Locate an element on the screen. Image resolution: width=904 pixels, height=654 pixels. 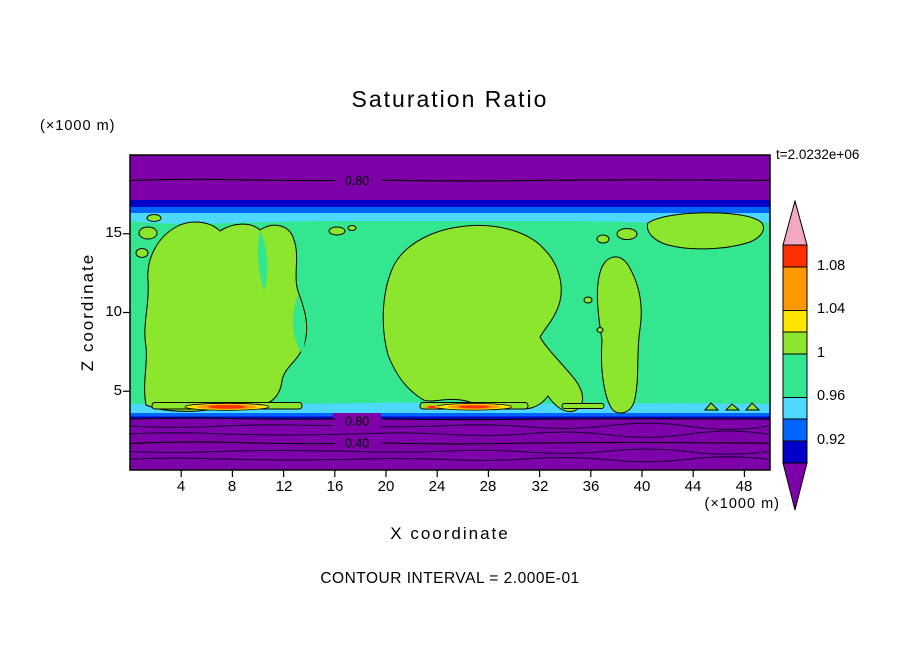
x-tick-label: 40 is located at coordinates (642, 486).